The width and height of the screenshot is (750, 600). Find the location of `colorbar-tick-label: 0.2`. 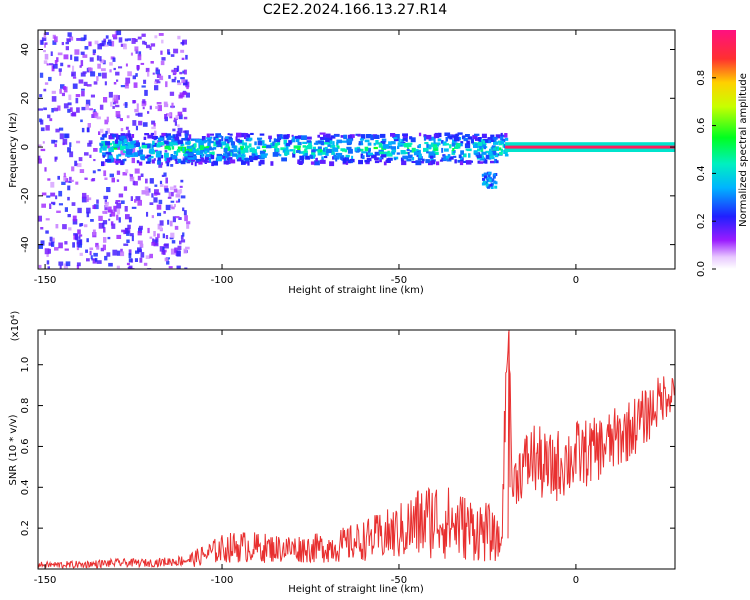

colorbar-tick-label: 0.2 is located at coordinates (701, 221).